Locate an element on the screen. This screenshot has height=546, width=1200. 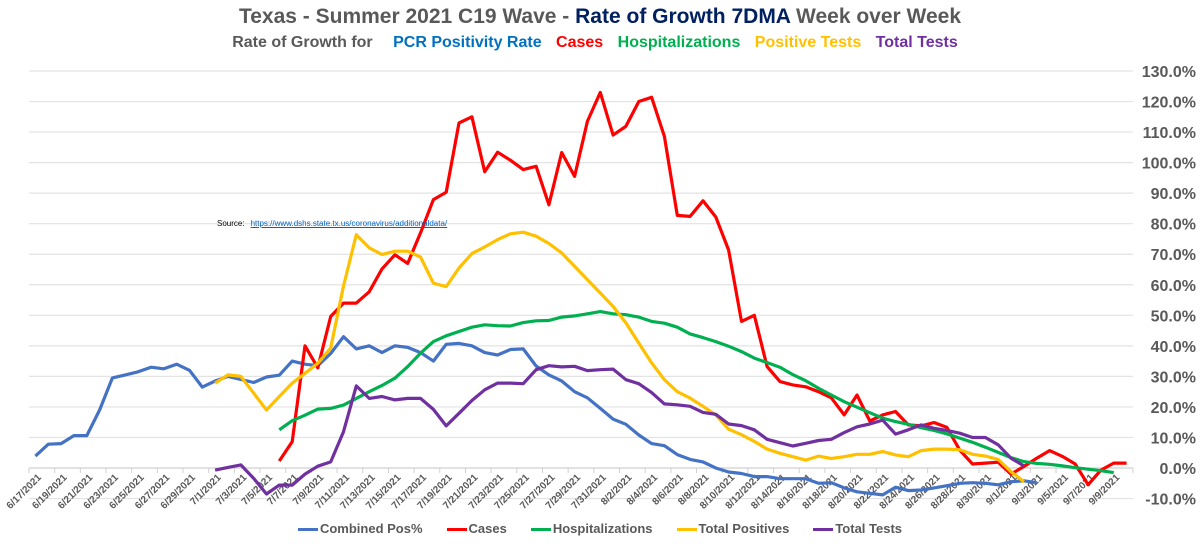
subtitle-positive-tests: Positive Tests is located at coordinates (808, 42).